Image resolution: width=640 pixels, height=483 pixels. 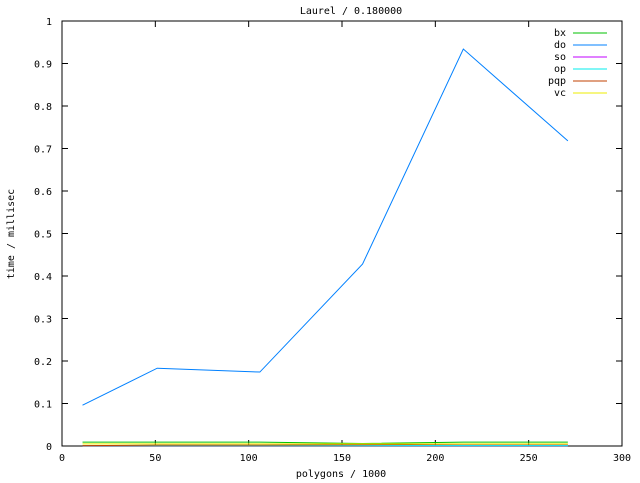 I want to click on y-tick-label: 0.1, so click(x=43, y=405).